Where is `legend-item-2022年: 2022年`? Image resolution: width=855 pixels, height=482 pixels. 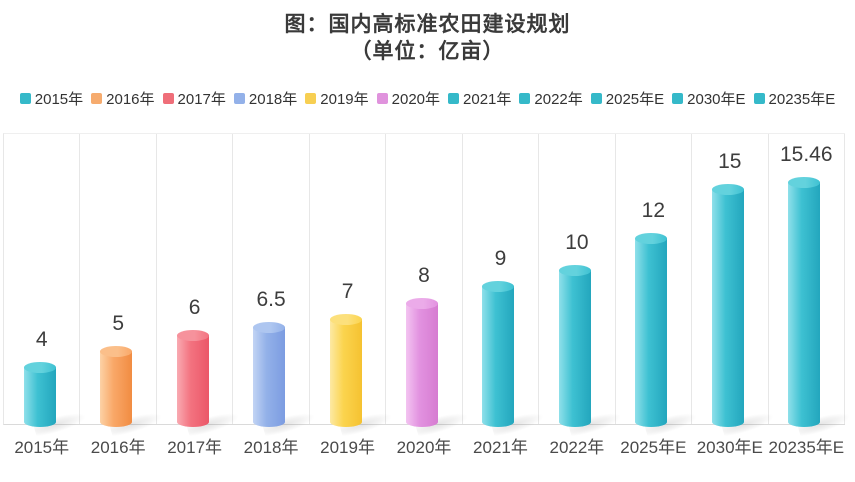
legend-item-2022年: 2022年 is located at coordinates (551, 98).